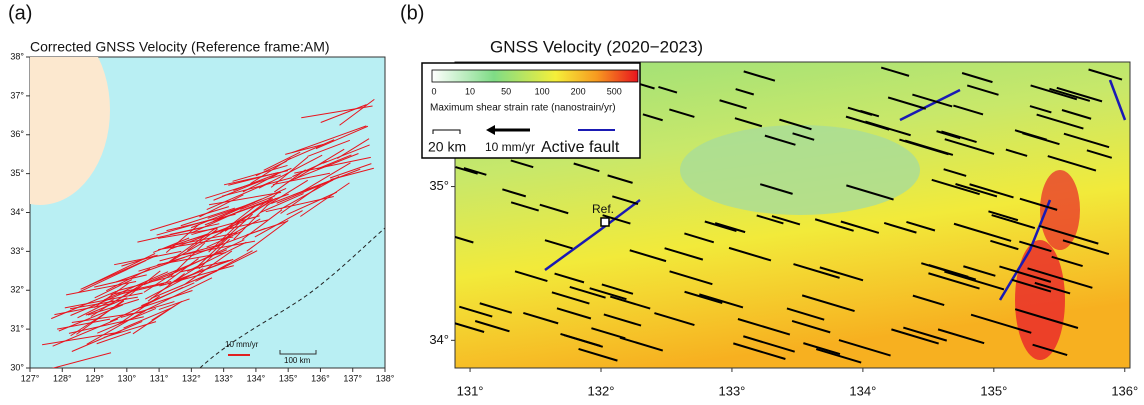  I want to click on colorbar-tick-label: 10, so click(470, 91).